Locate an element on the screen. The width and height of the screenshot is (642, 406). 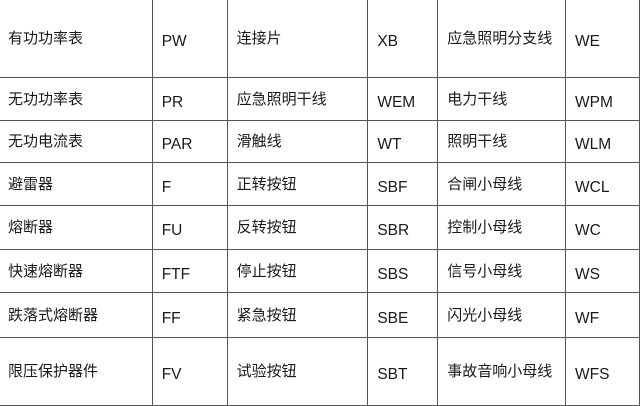
line-code-cell: WE is located at coordinates (602, 39).